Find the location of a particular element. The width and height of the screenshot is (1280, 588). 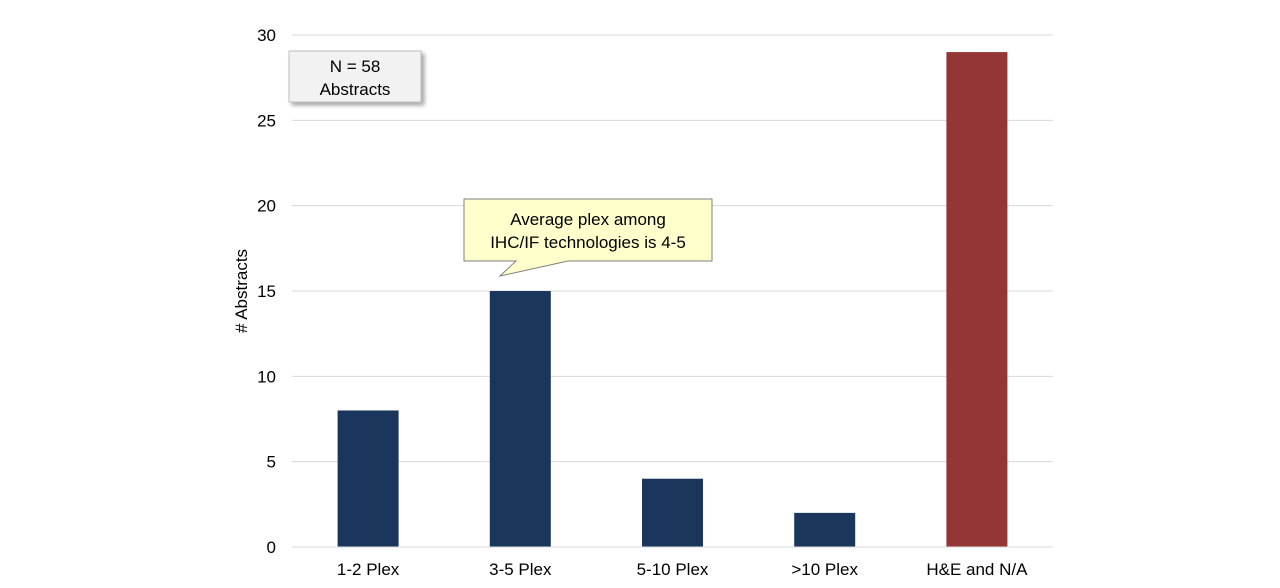

y-tick-label: 30 is located at coordinates (266, 35).